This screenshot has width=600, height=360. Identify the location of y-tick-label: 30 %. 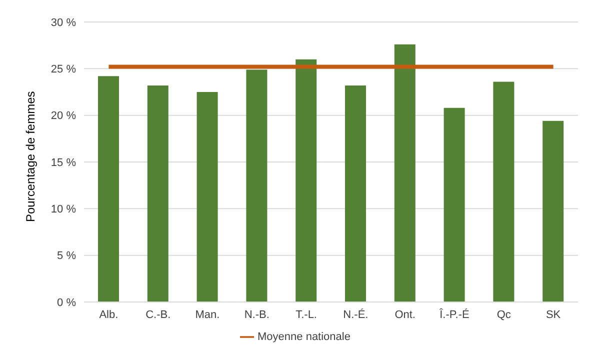
(63, 22).